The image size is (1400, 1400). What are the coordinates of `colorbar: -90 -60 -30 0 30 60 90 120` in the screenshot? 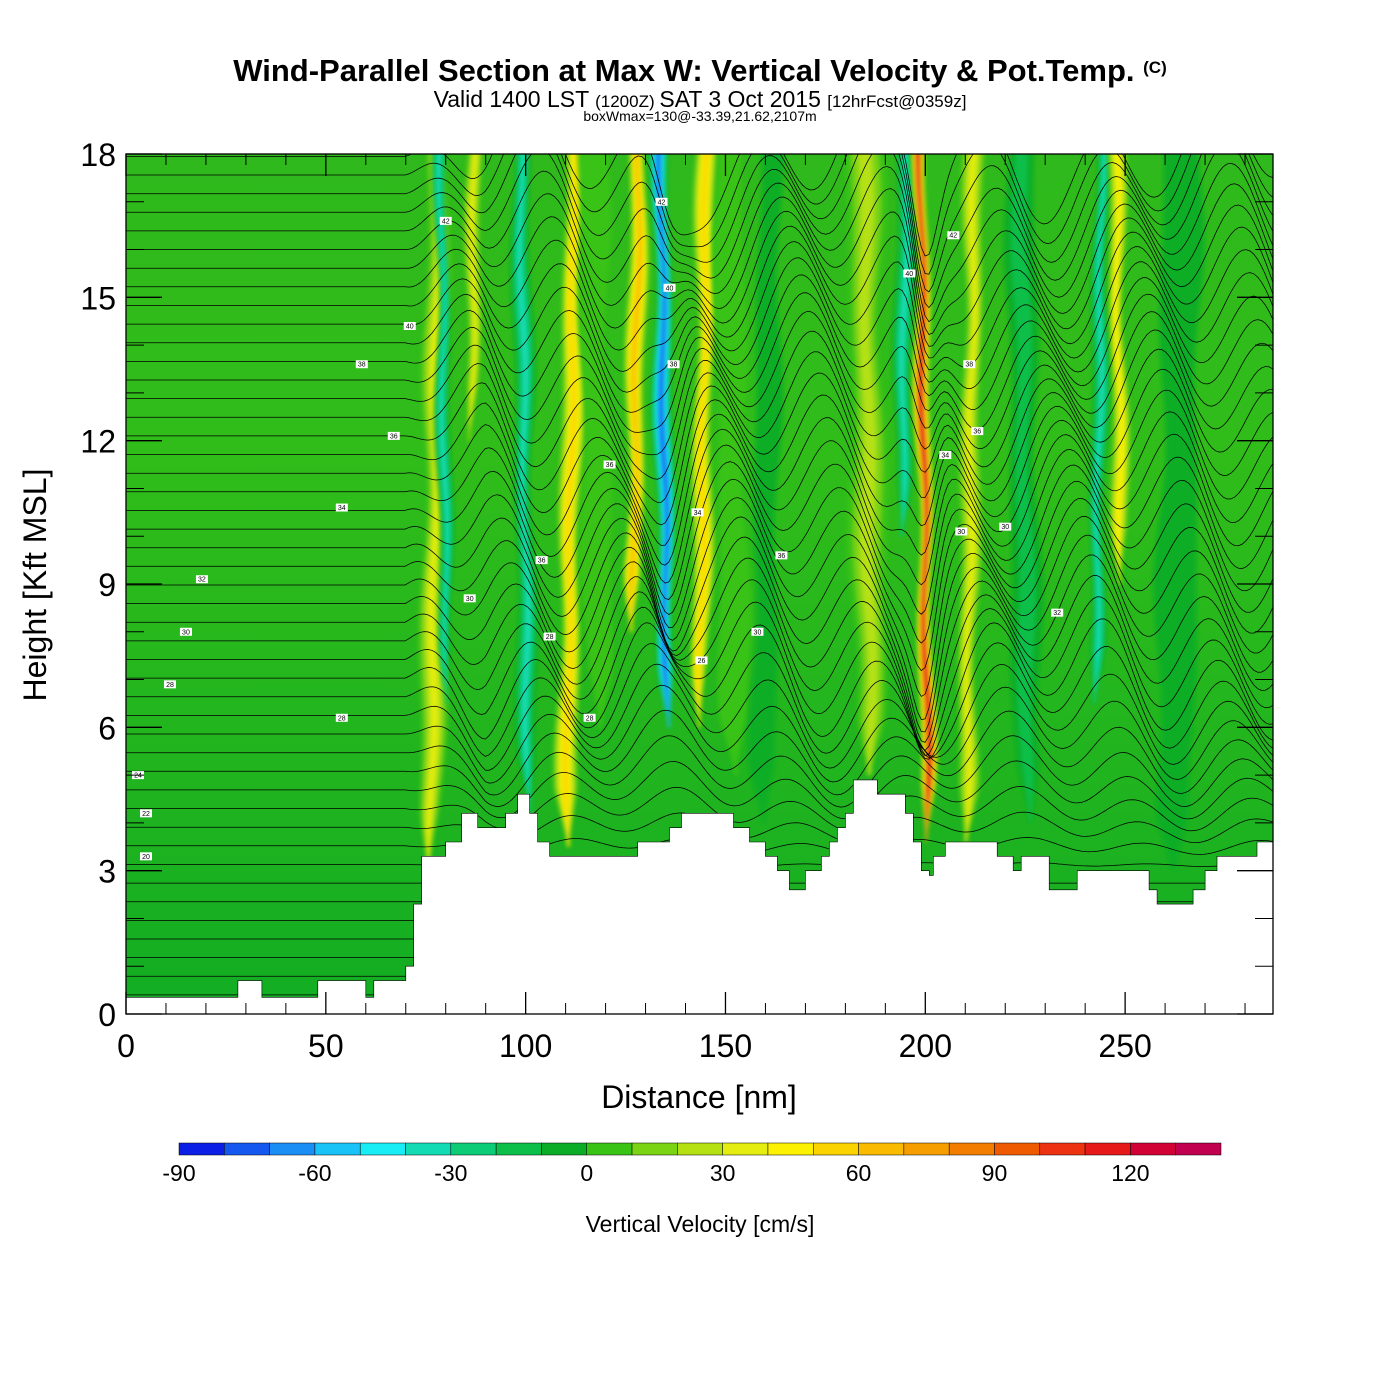 It's located at (692, 1164).